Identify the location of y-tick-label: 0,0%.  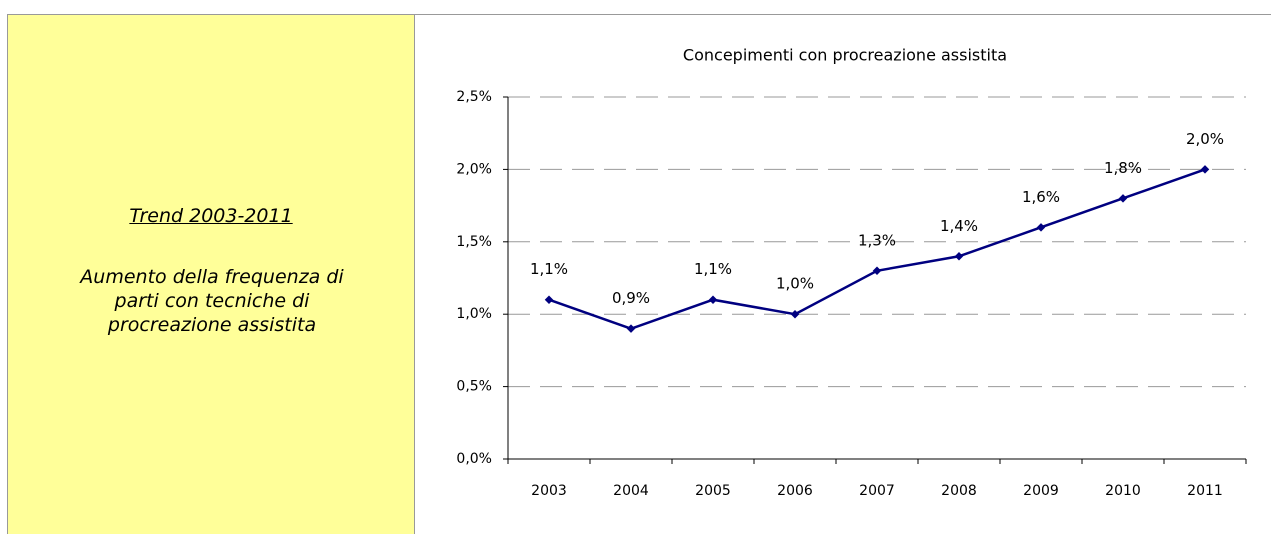
(474, 459).